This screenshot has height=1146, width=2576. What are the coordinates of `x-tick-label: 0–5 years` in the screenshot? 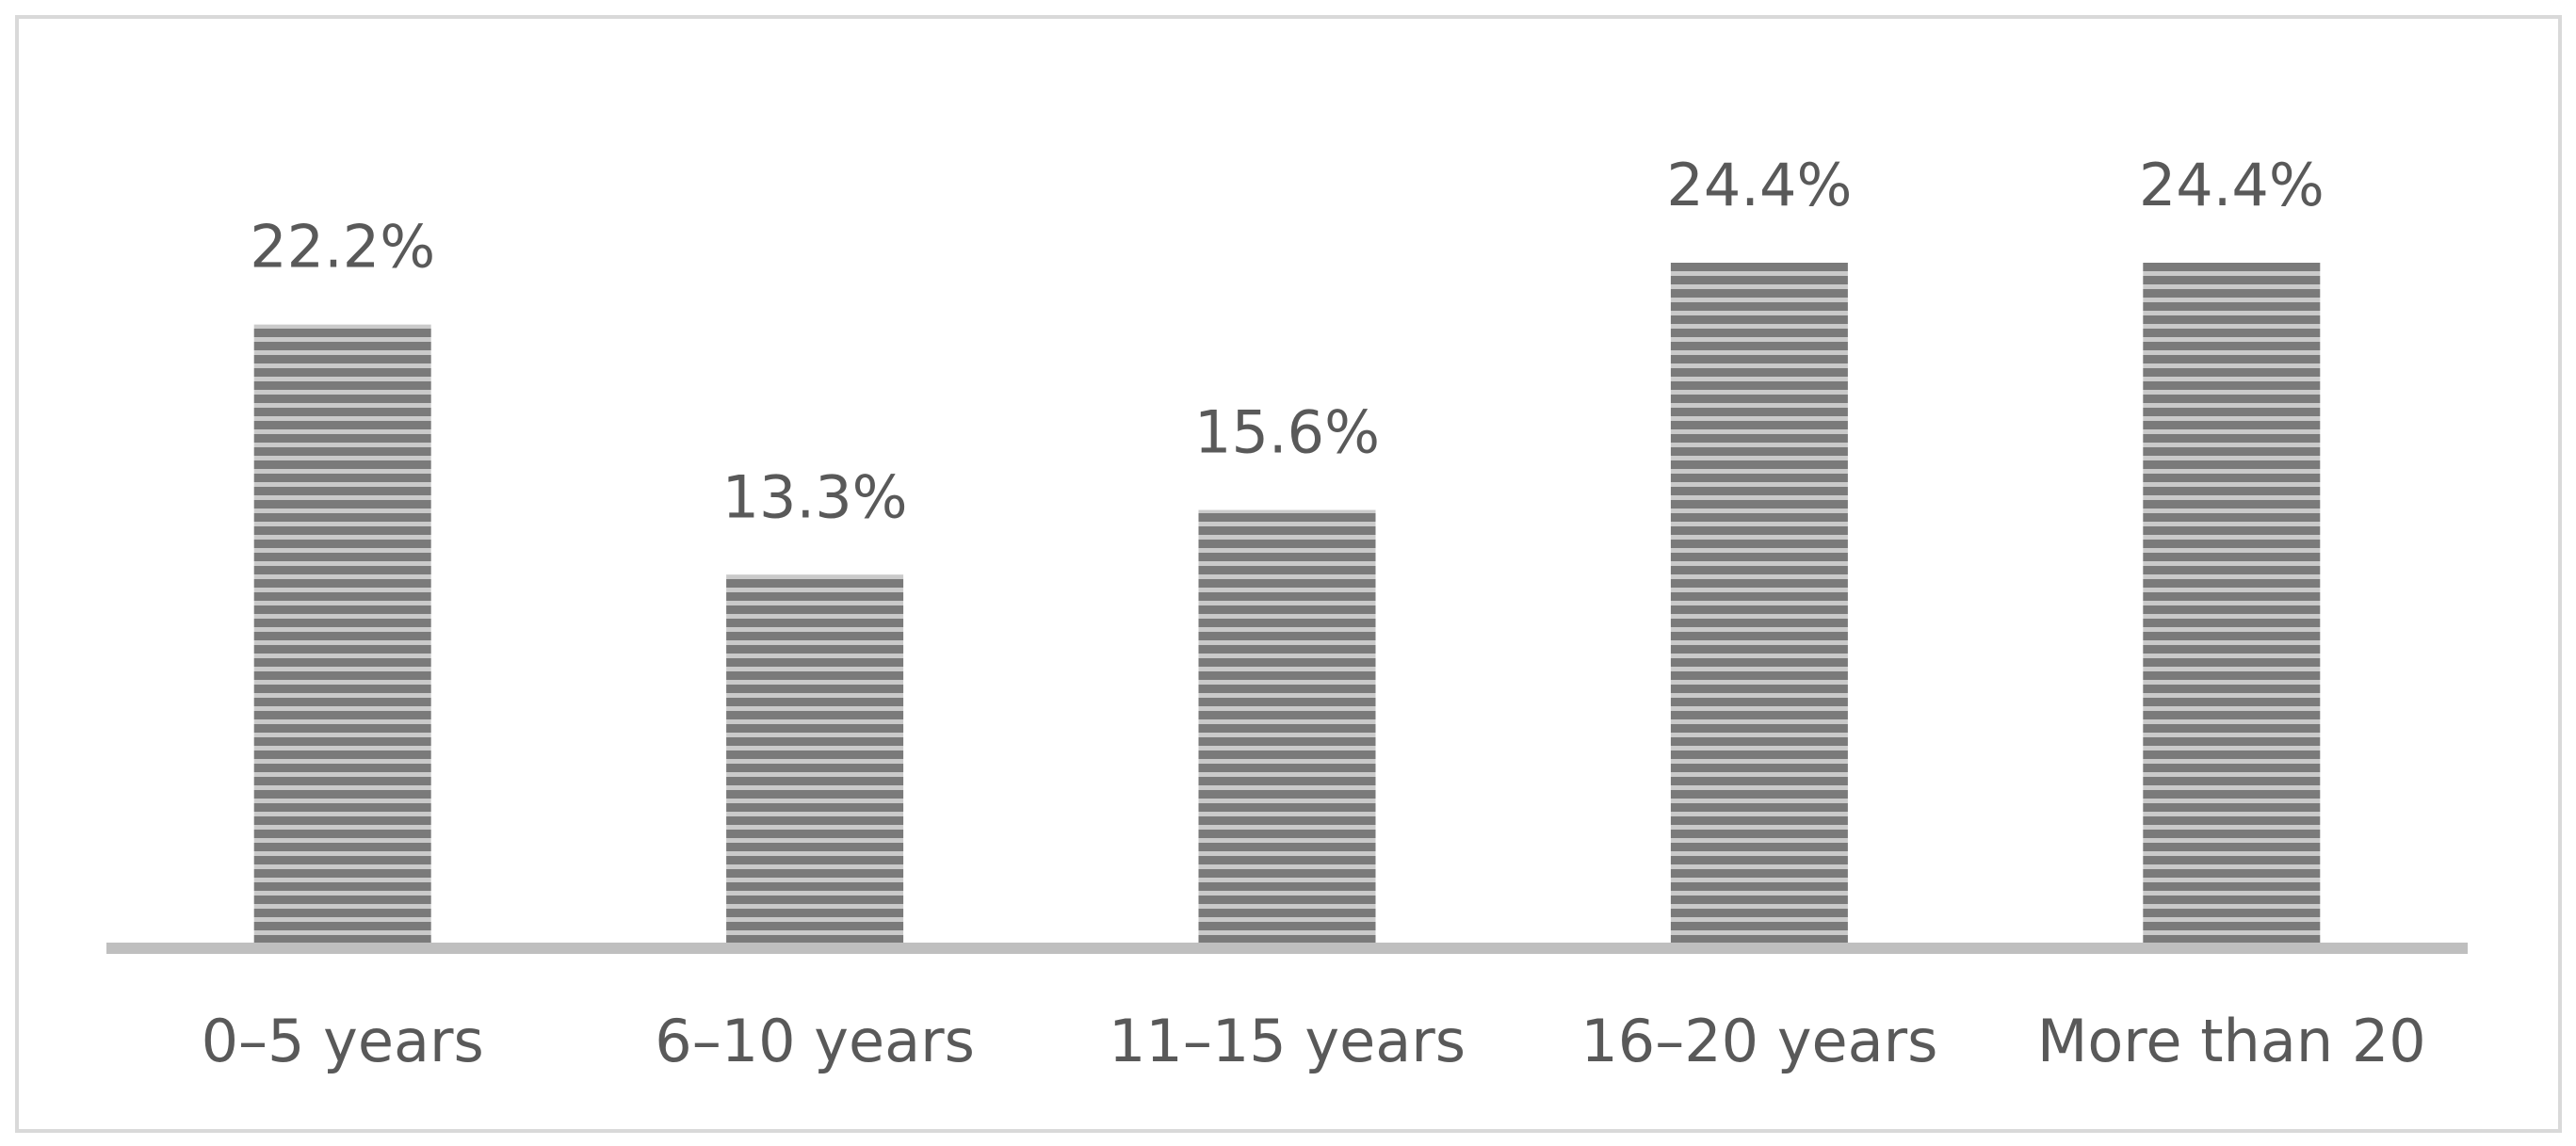 It's located at (343, 1041).